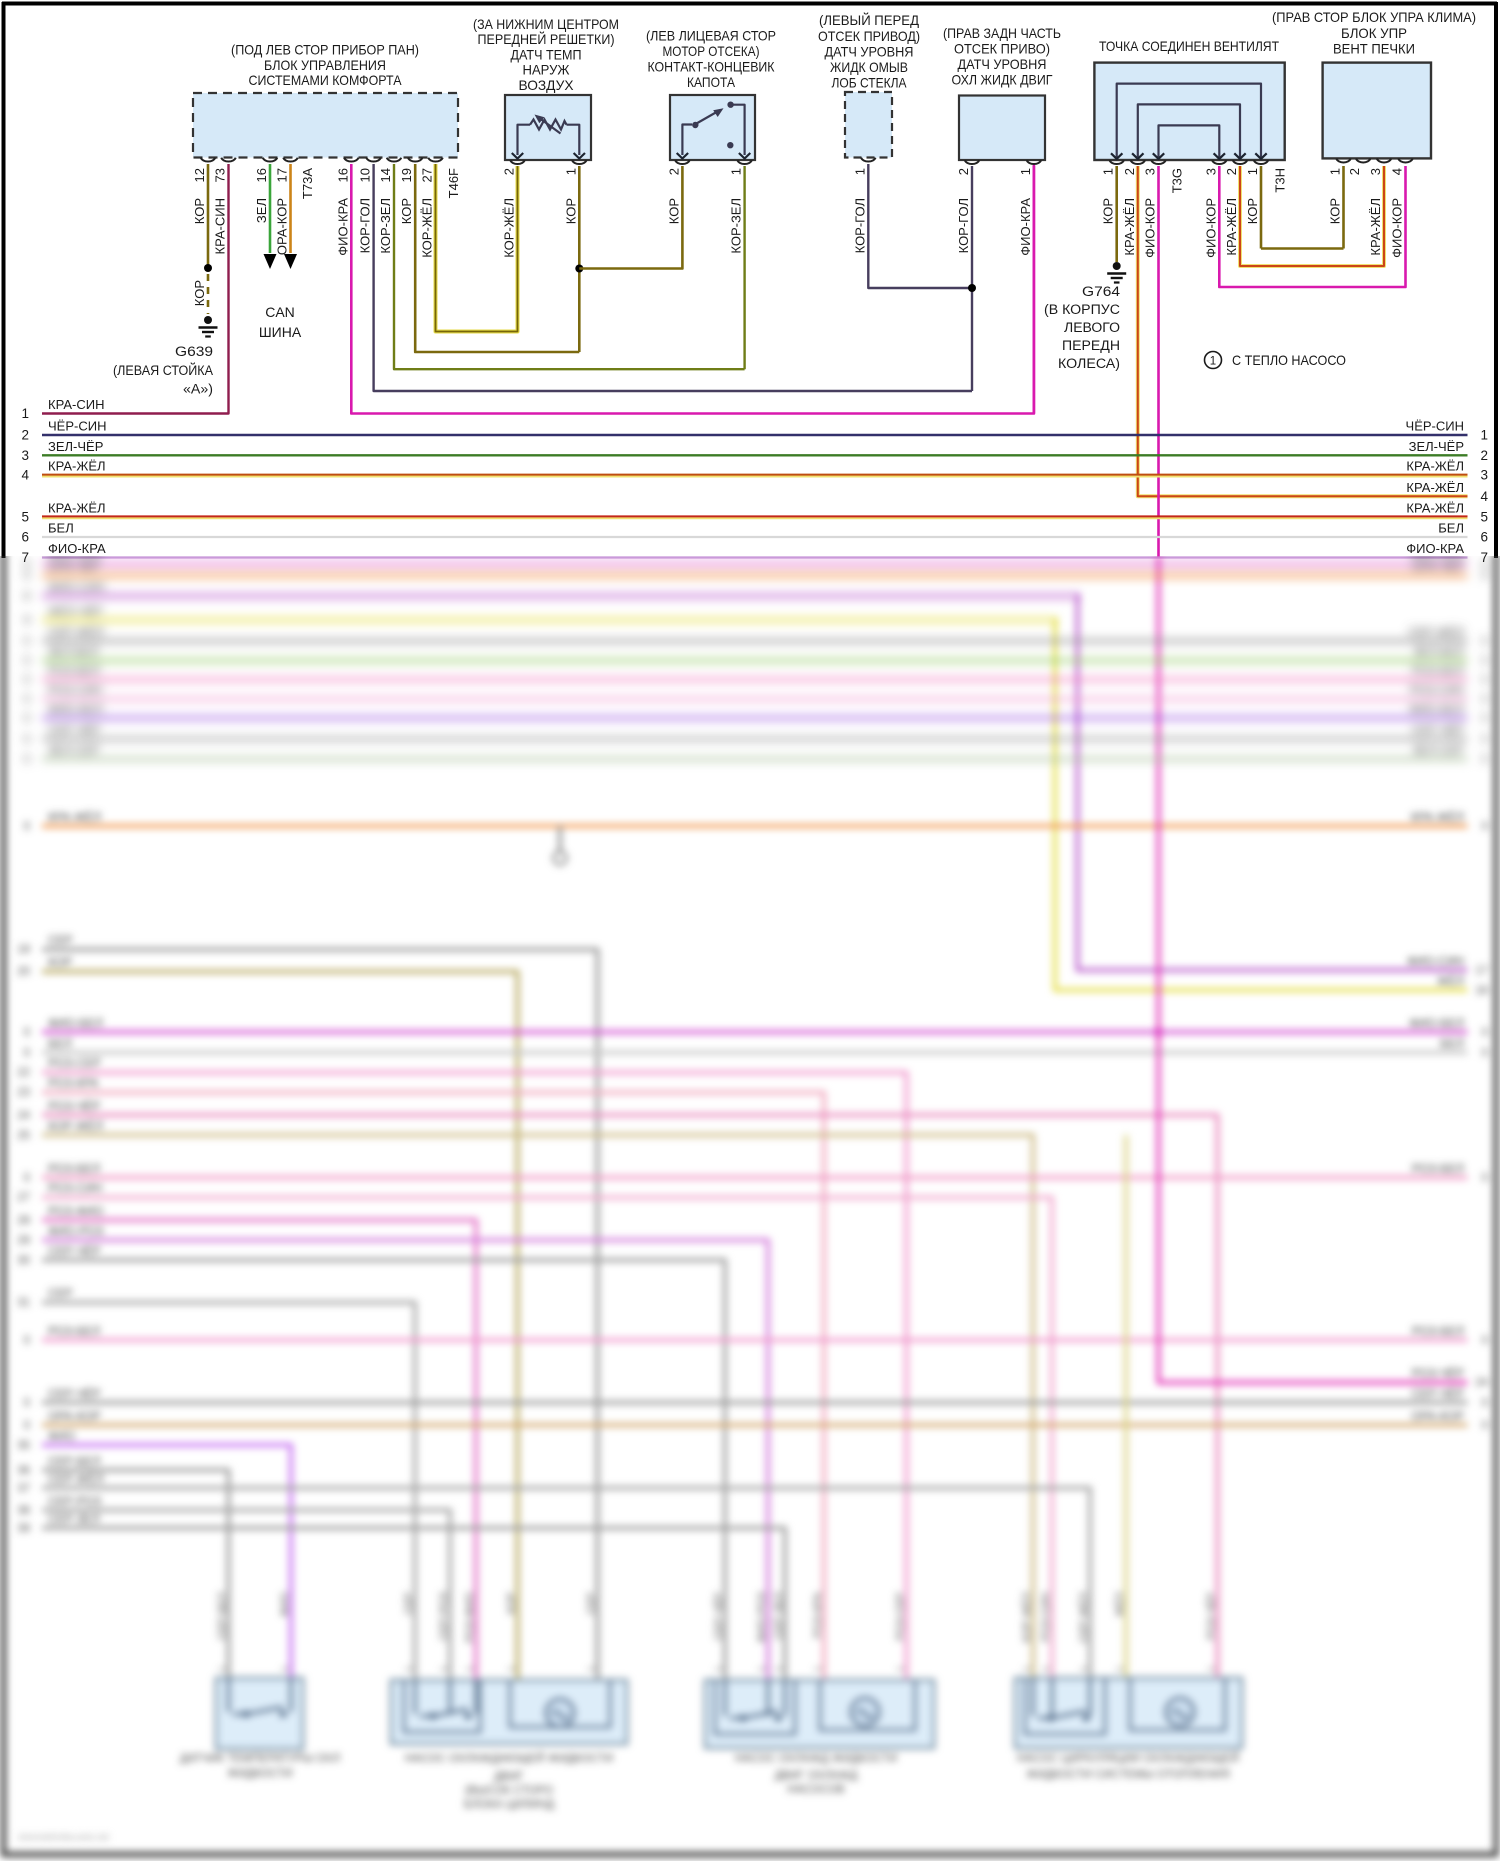 This screenshot has width=1500, height=1861. Describe the element at coordinates (1177, 180) in the screenshot. I see `svg-text: T3G` at that location.